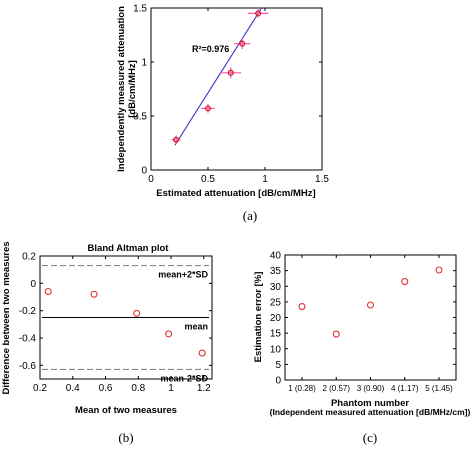 The image size is (474, 452). What do you see at coordinates (132, 89) in the screenshot?
I see `panel-a-y-axis-label-line2: [dB/cm/MHz]` at bounding box center [132, 89].